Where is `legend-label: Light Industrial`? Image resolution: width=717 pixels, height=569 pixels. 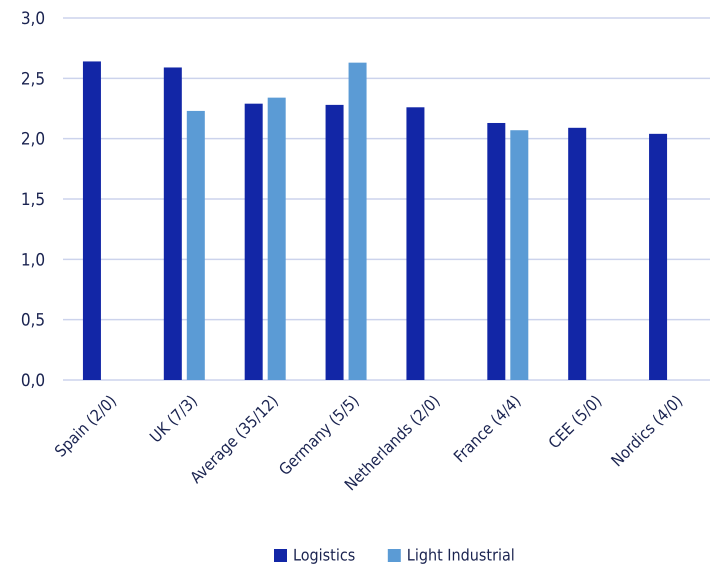 legend-label: Light Industrial is located at coordinates (460, 555).